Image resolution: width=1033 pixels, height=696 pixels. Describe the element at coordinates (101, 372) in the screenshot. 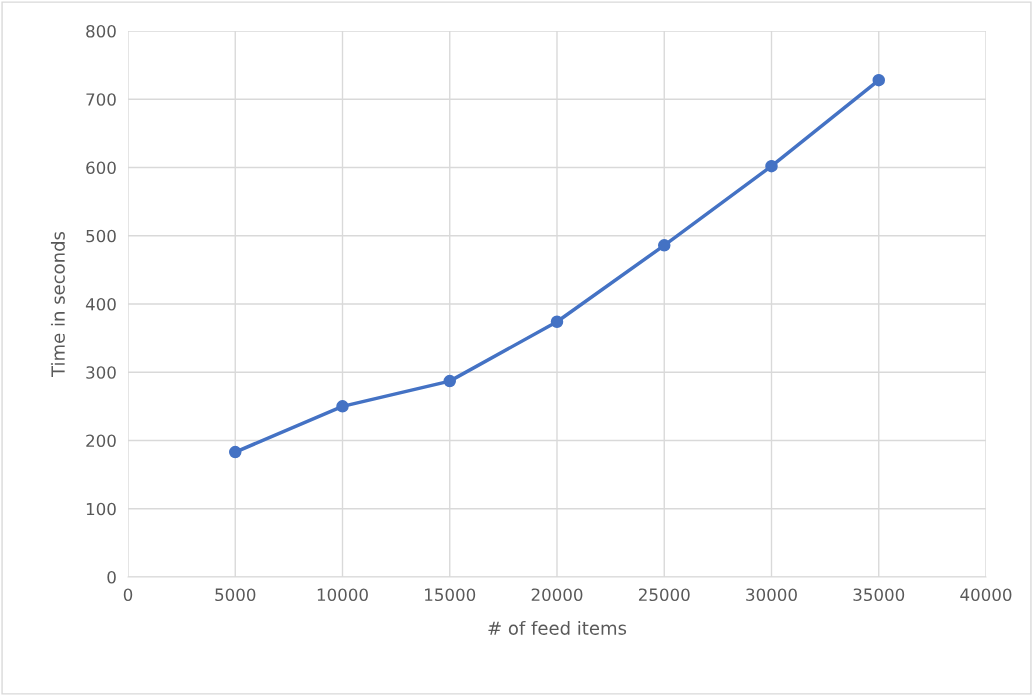

I see `y-tick-label: 300` at that location.